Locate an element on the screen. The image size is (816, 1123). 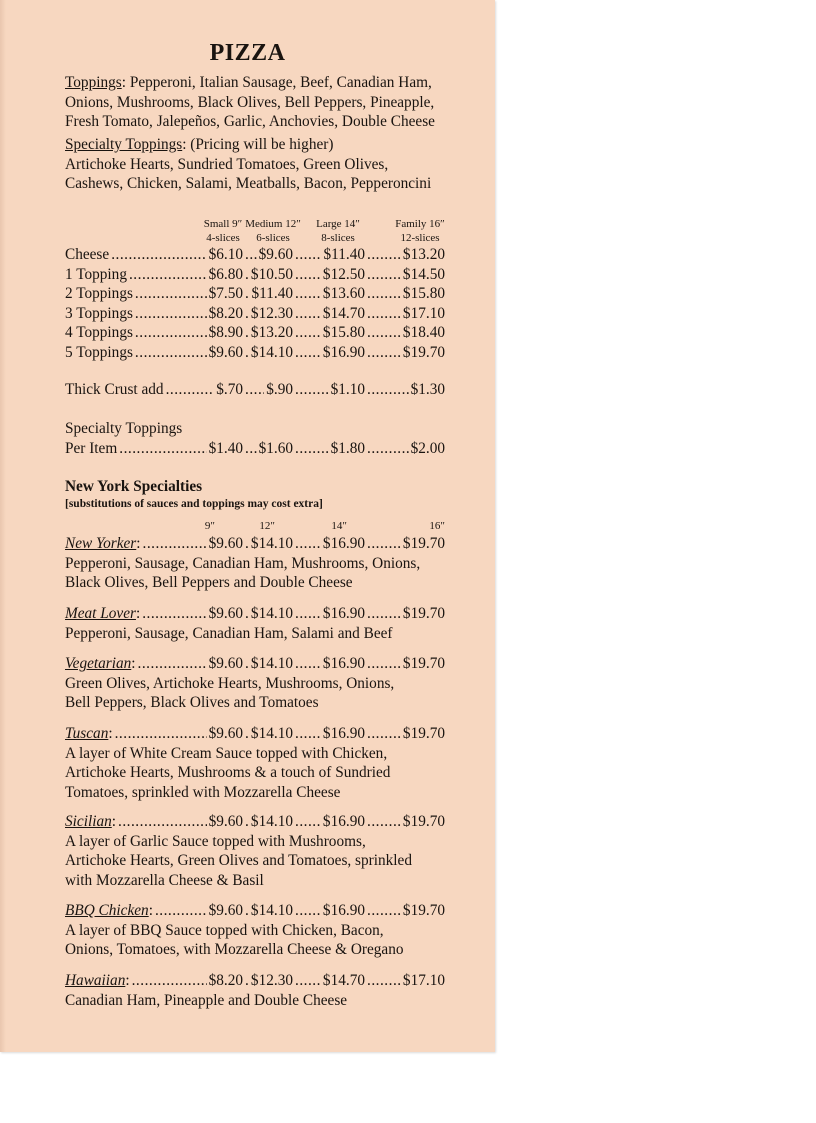
size-small: Small 9″ 4-slices is located at coordinates (223, 231).